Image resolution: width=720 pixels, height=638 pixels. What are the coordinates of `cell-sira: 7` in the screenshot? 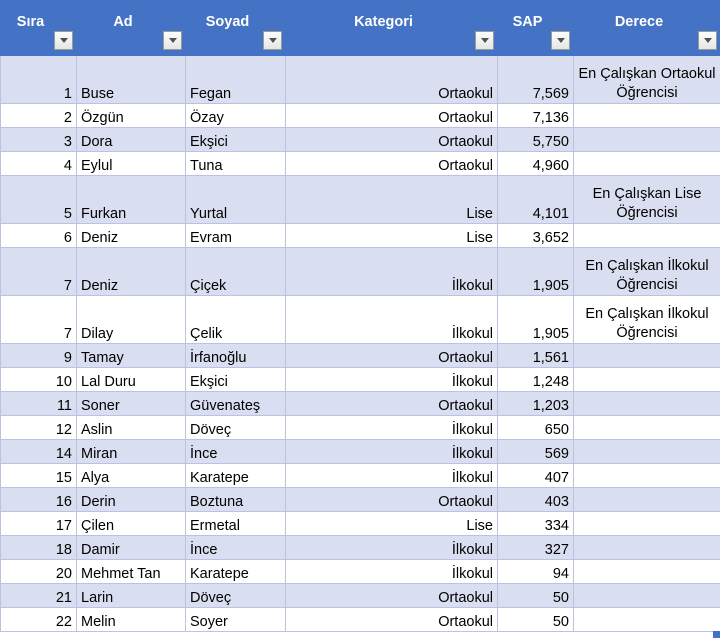 It's located at (38, 271).